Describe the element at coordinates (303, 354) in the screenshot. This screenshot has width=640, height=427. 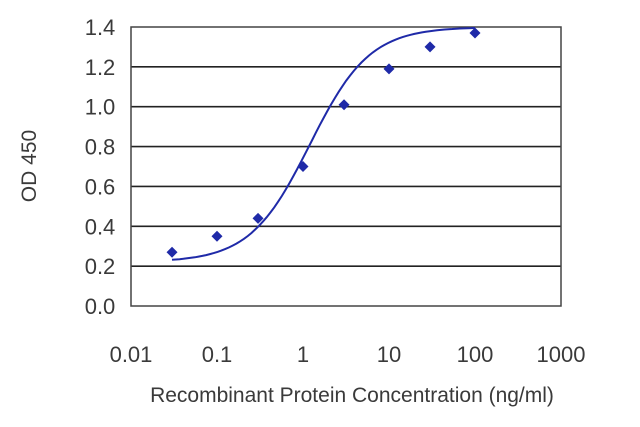
I see `x-tick-label: 1` at that location.